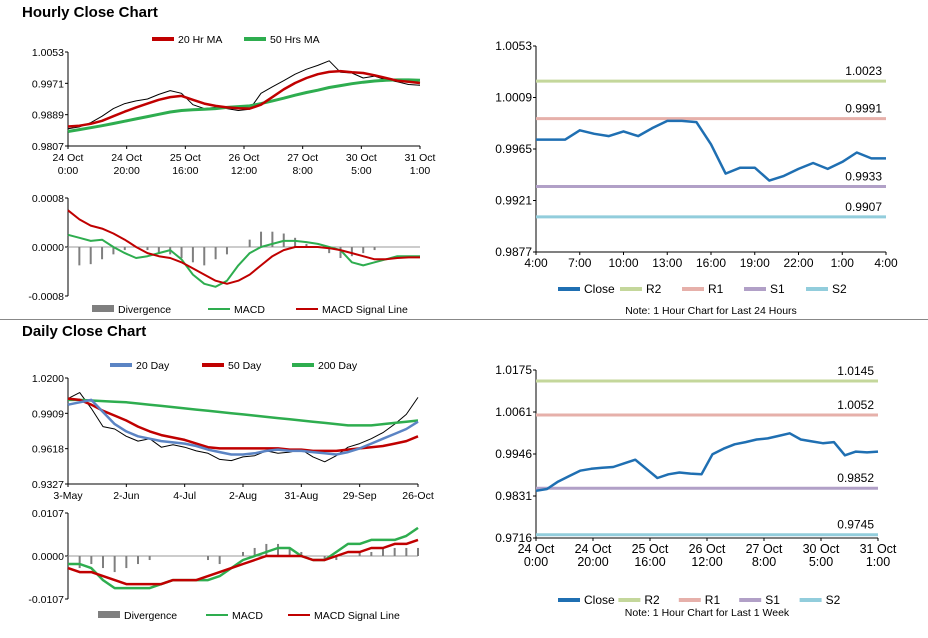  Describe the element at coordinates (711, 150) in the screenshot. I see `close-line` at that location.